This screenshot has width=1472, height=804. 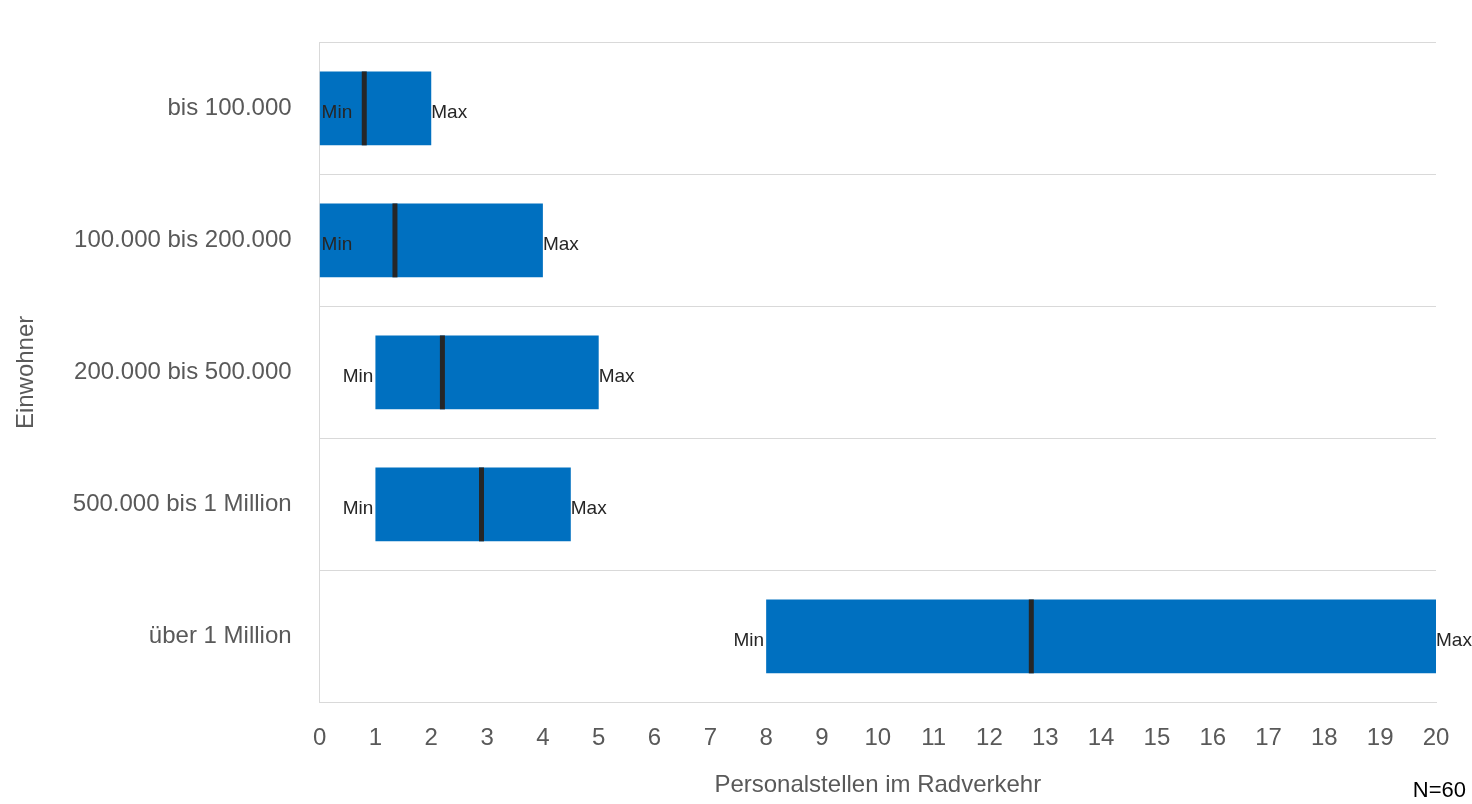 What do you see at coordinates (1380, 737) in the screenshot?
I see `x-tick-label: 19` at bounding box center [1380, 737].